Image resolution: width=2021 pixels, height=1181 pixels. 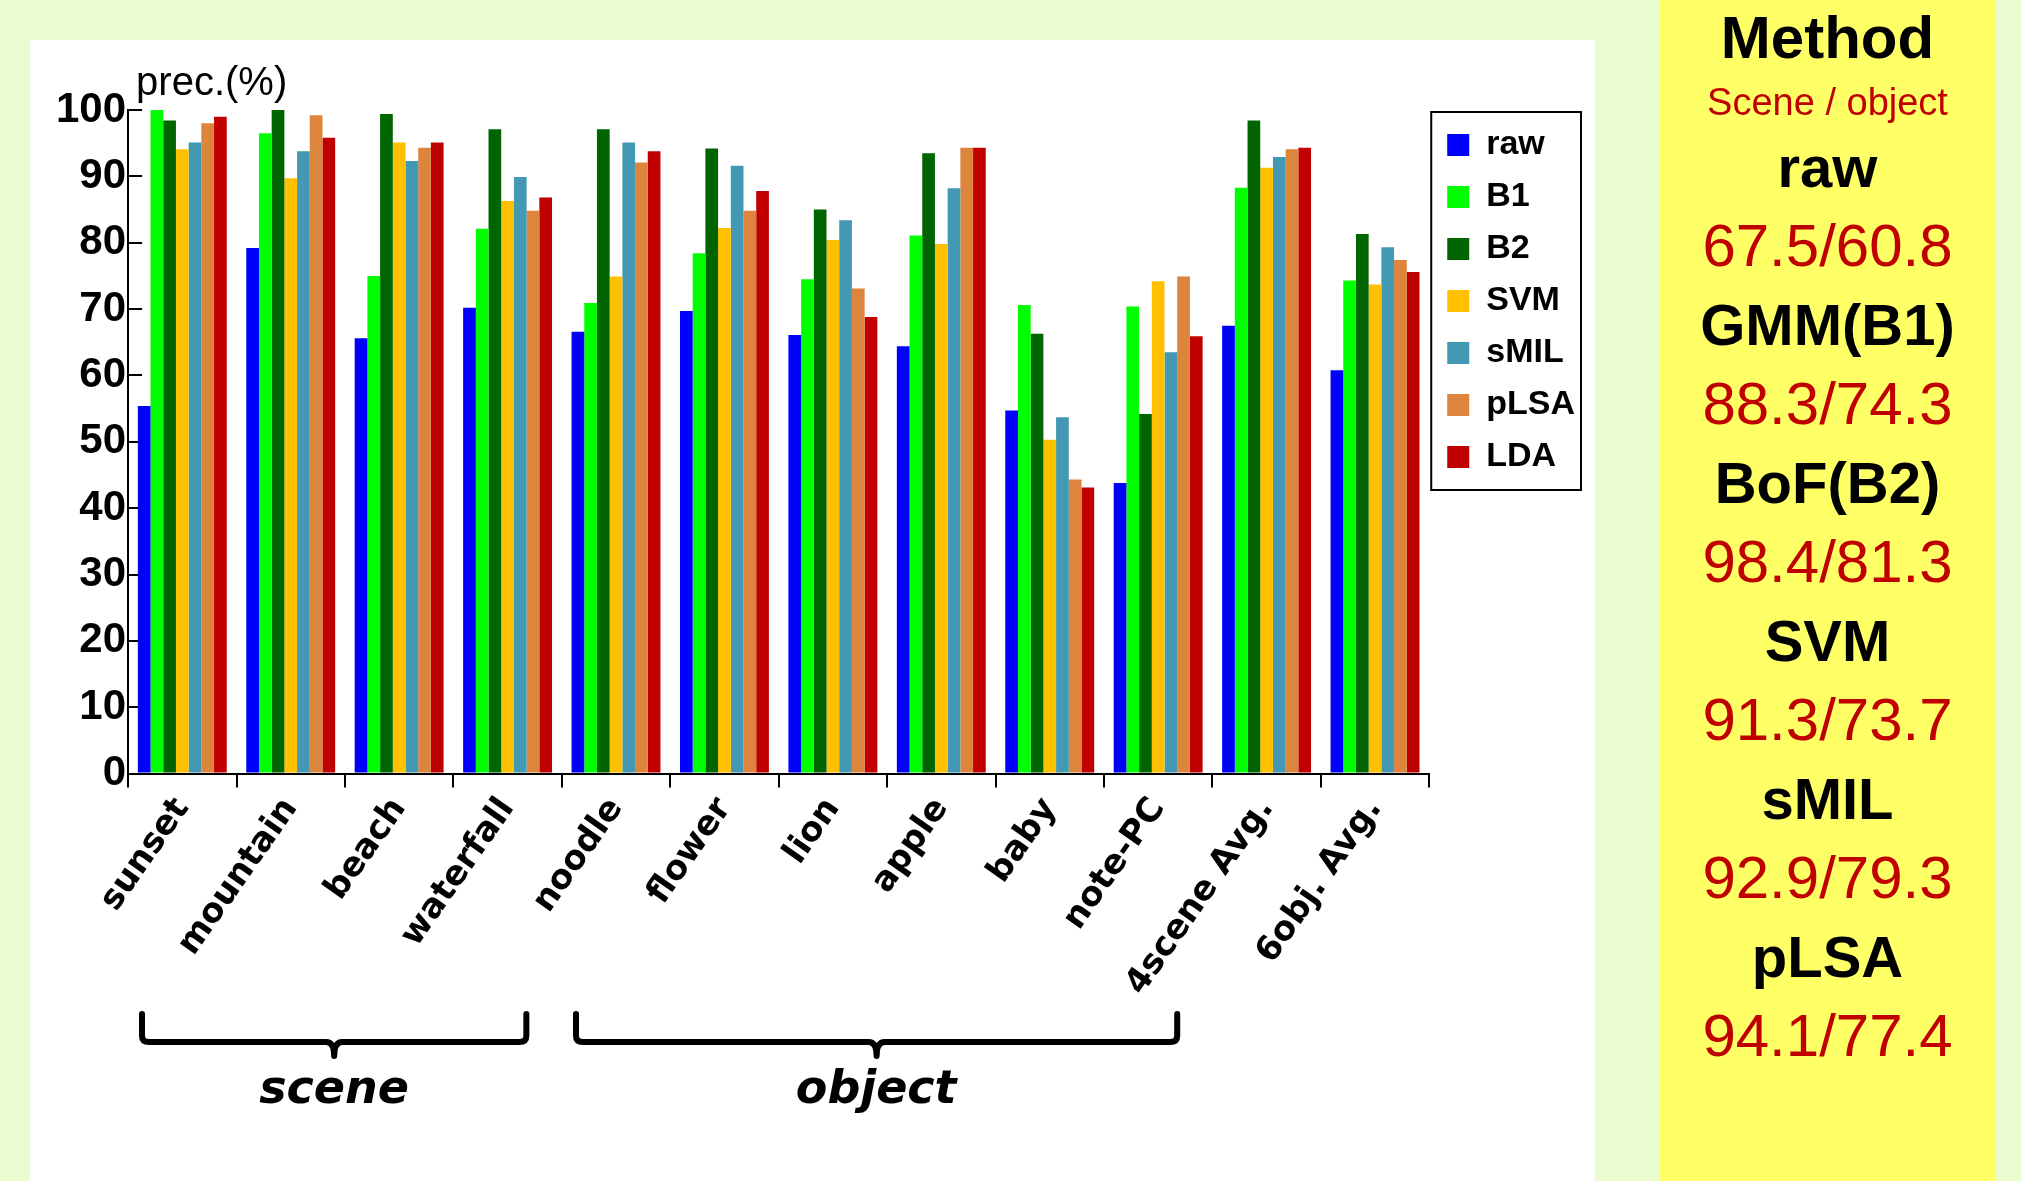 What do you see at coordinates (334, 1086) in the screenshot?
I see `text: scene` at bounding box center [334, 1086].